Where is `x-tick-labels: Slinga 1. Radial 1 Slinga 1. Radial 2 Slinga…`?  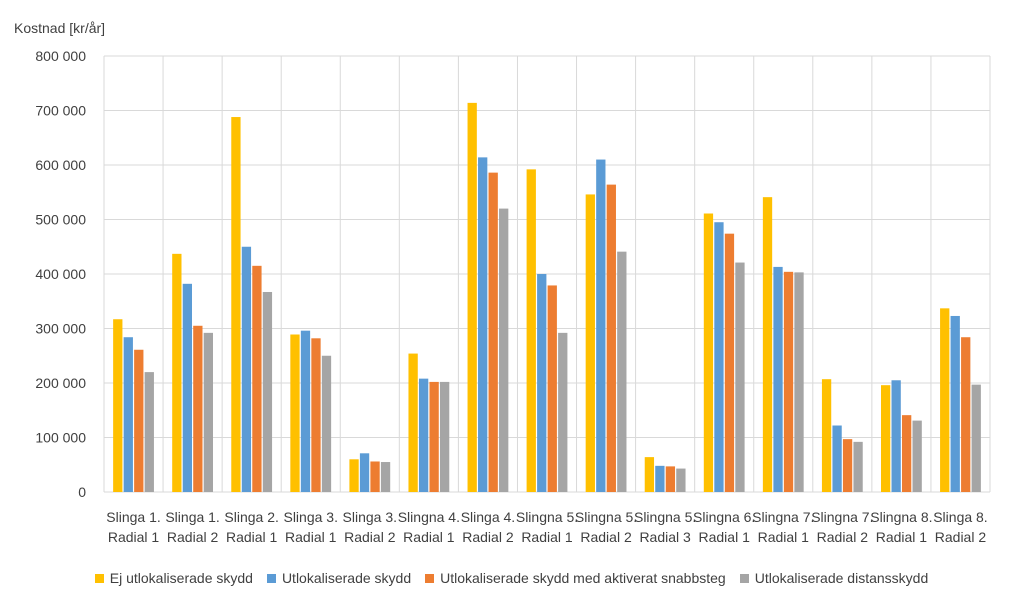 x-tick-labels: Slinga 1. Radial 1 Slinga 1. Radial 2 Slinga… is located at coordinates (546, 527).